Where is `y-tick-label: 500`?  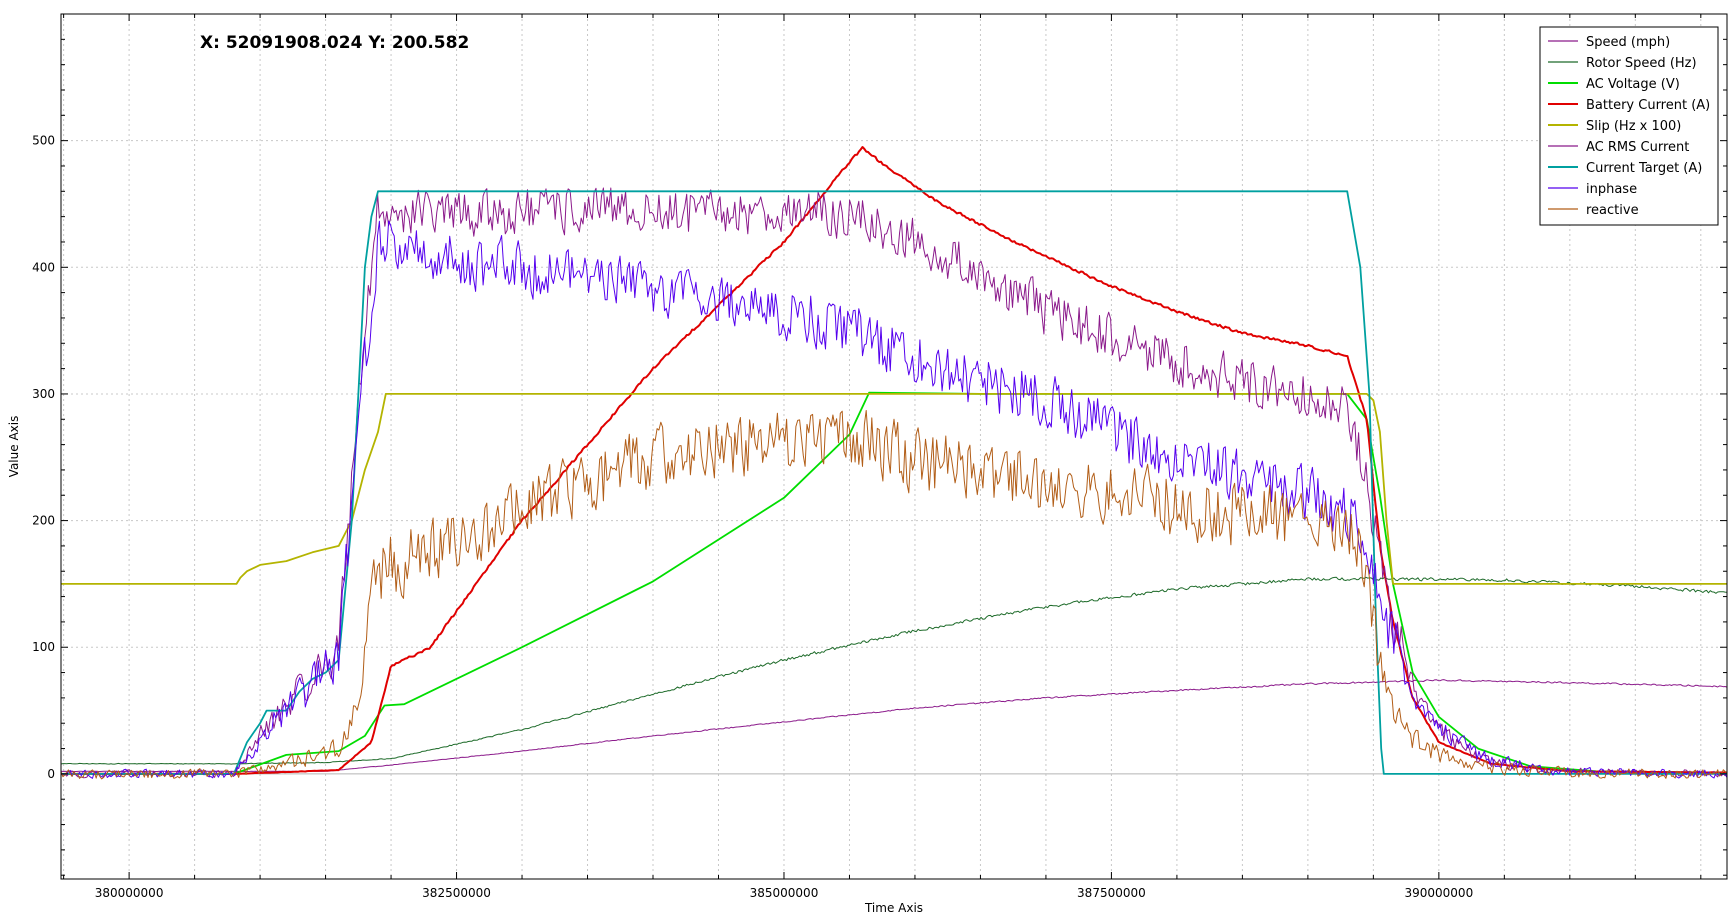 y-tick-label: 500 is located at coordinates (43, 141).